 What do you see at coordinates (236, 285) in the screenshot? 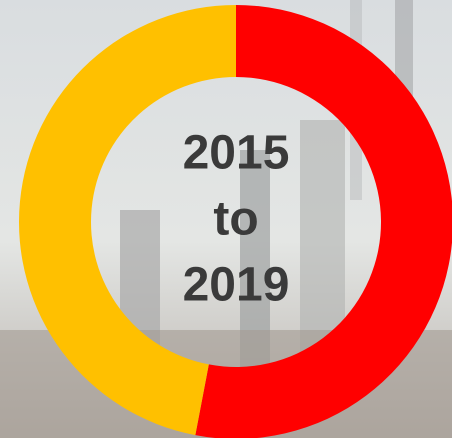
I see `center-label: 2019` at bounding box center [236, 285].